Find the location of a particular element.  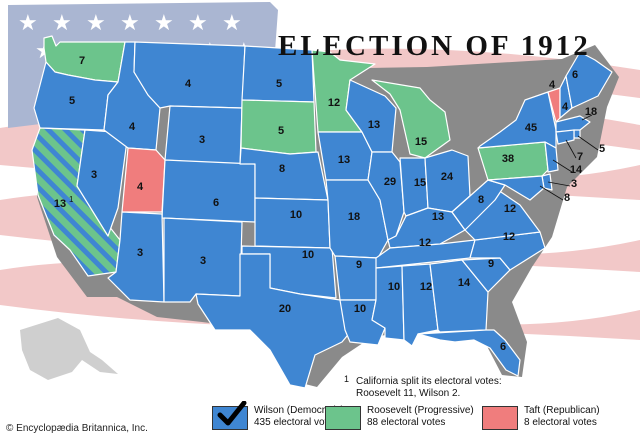

state-votes-la: 10 is located at coordinates (360, 309).